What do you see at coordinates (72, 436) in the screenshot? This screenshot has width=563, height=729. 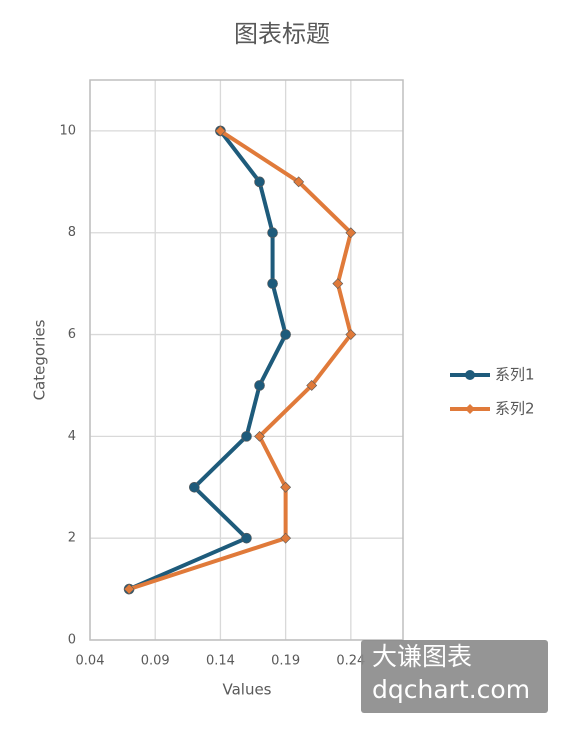 I see `y-tick-label: 4` at bounding box center [72, 436].